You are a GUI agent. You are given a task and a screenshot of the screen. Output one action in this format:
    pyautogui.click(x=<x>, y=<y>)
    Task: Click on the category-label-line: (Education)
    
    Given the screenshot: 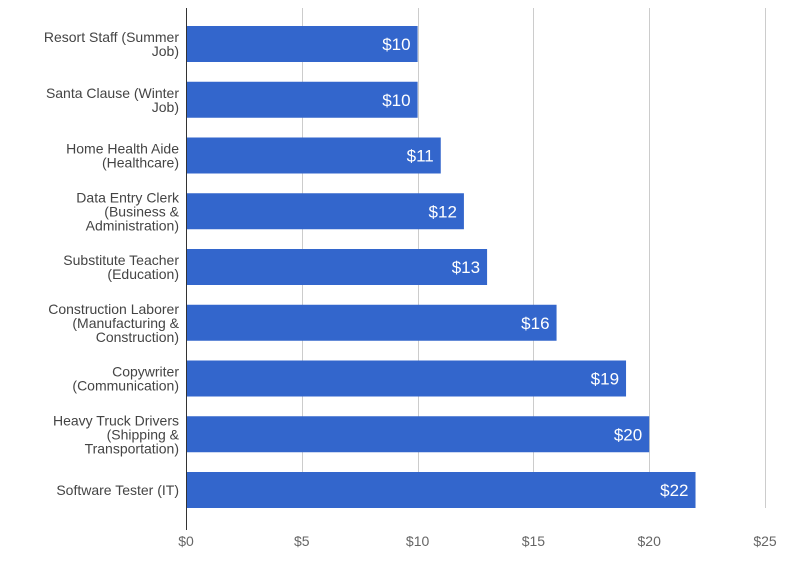 What is the action you would take?
    pyautogui.click(x=143, y=274)
    